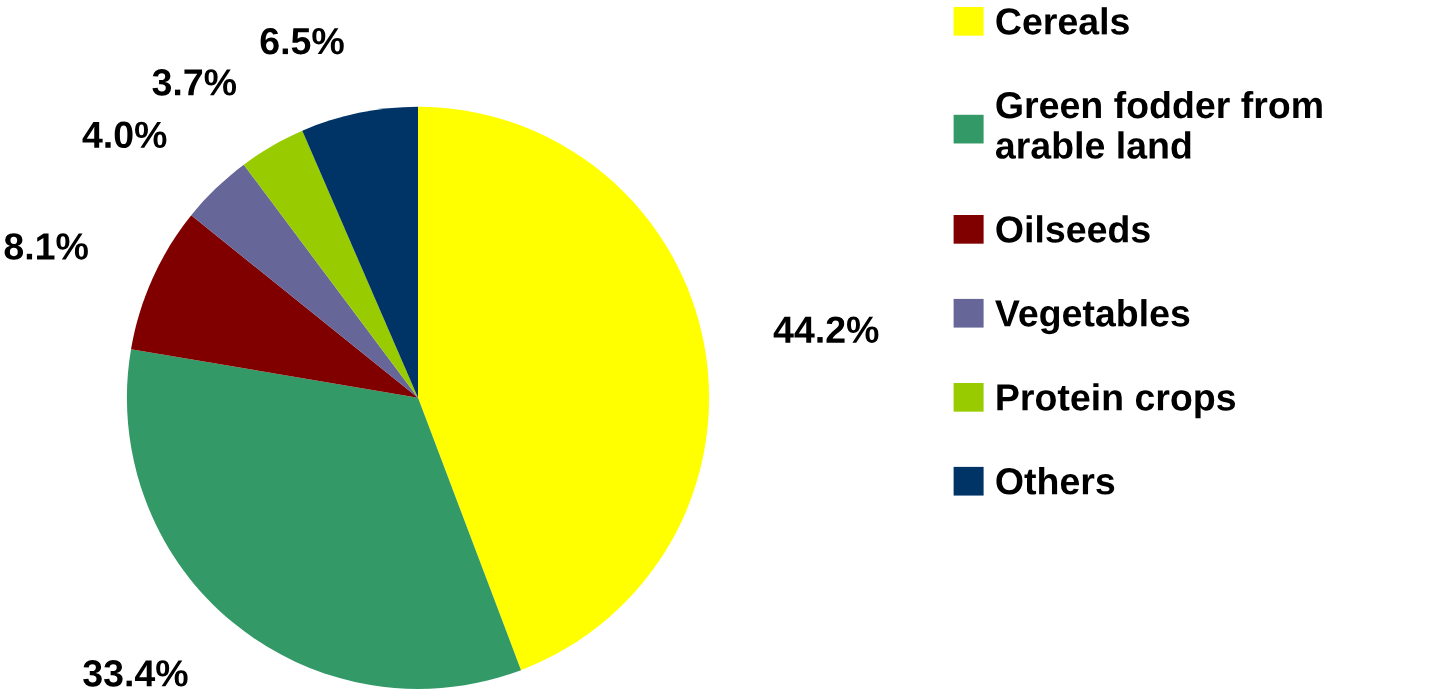 The image size is (1434, 699). Describe the element at coordinates (1055, 481) in the screenshot. I see `legend-label: Others` at that location.